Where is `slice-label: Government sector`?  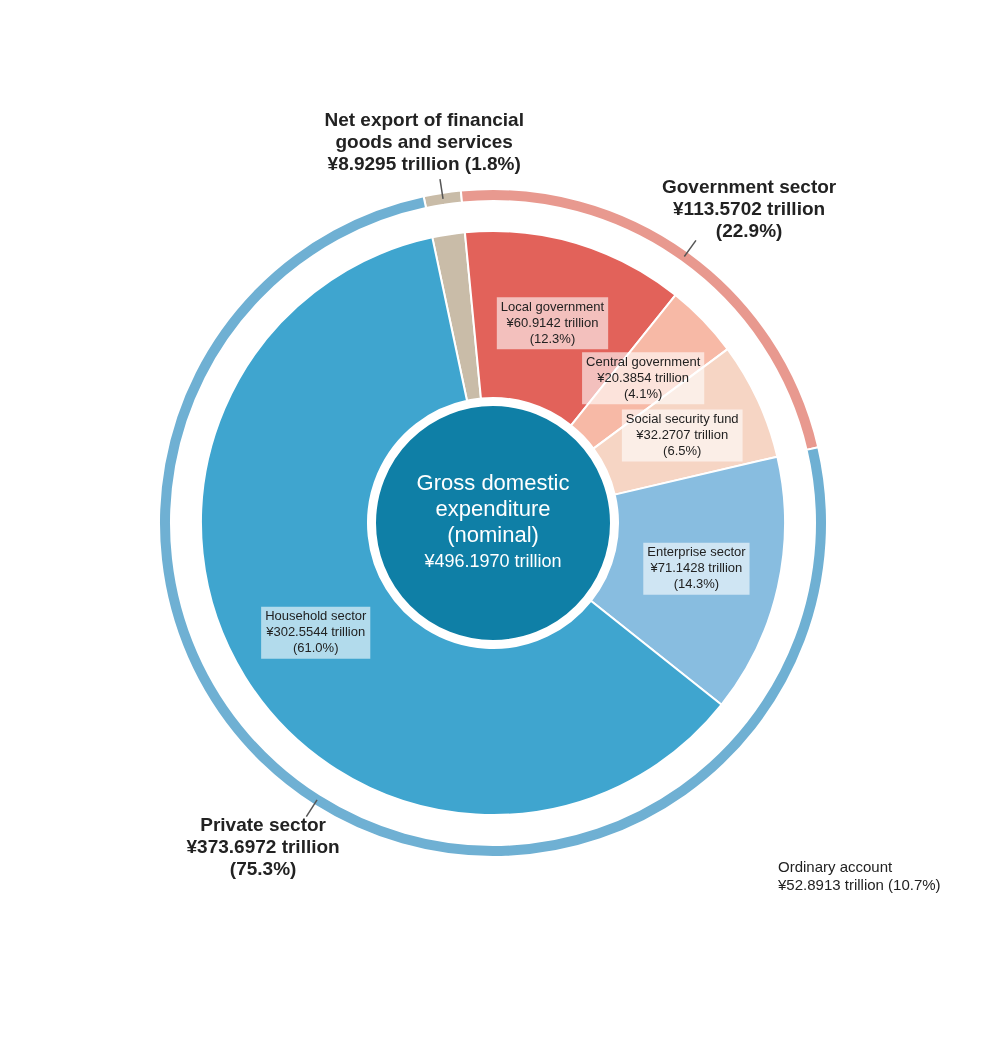 slice-label: Government sector is located at coordinates (749, 187).